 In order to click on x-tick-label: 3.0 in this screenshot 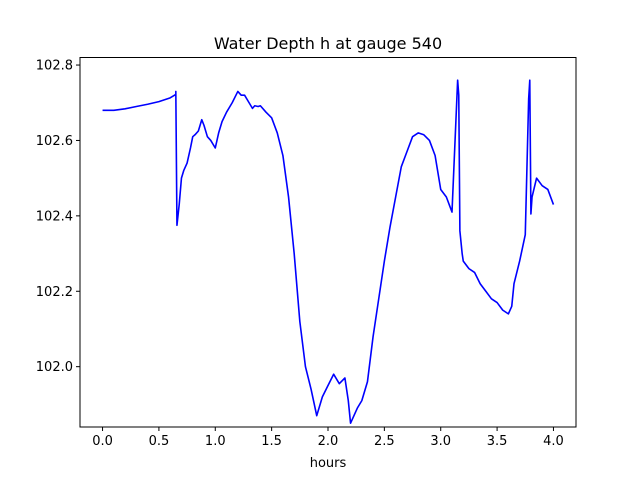, I will do `click(440, 441)`.